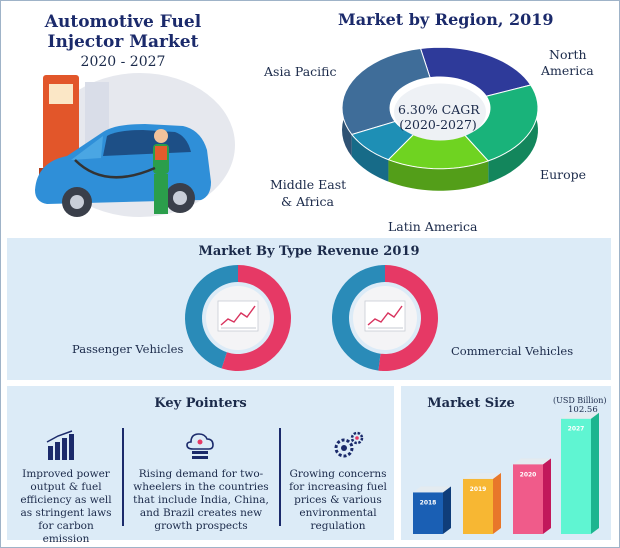 This screenshot has width=620, height=548. I want to click on region-donut-hole, so click(440, 112).